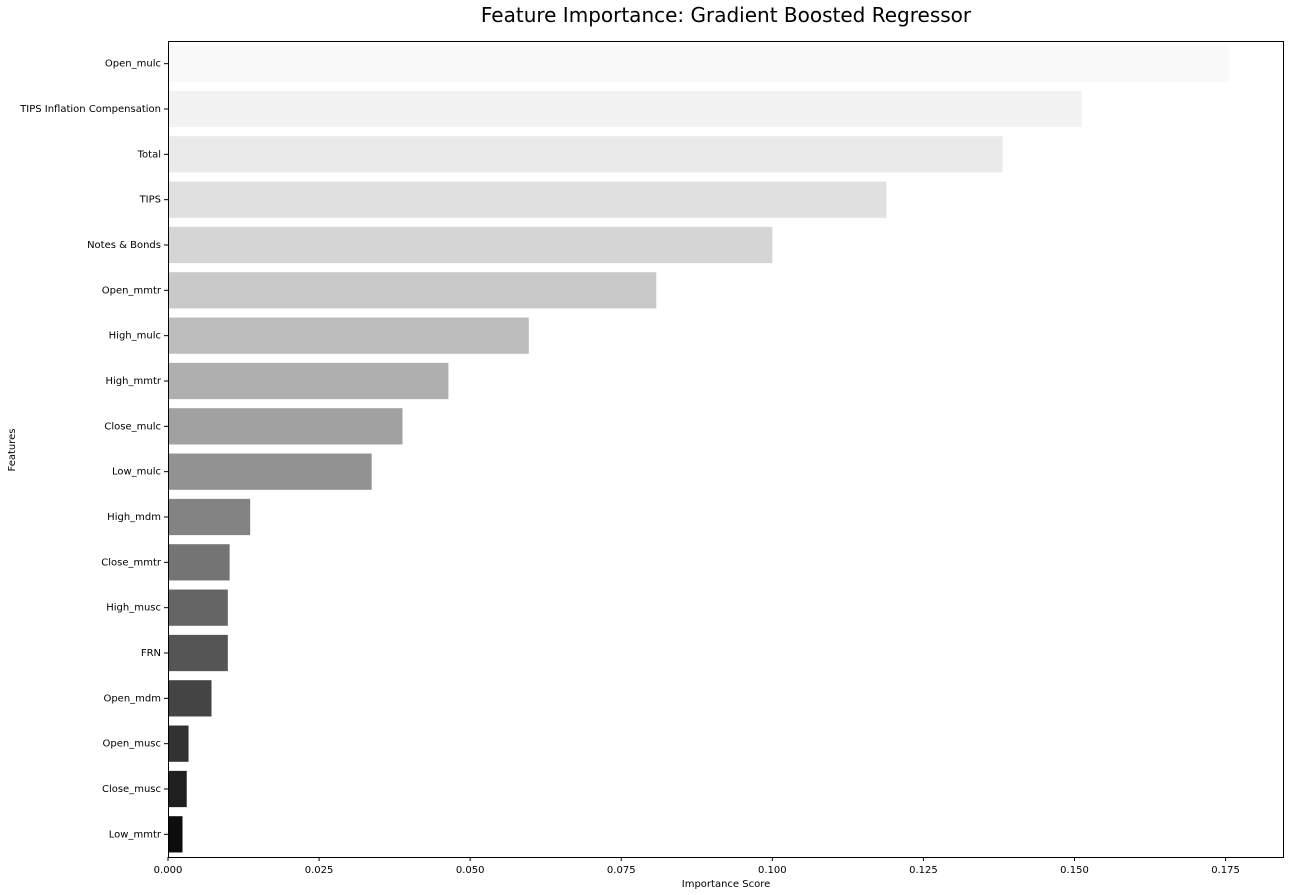  What do you see at coordinates (1074, 870) in the screenshot?
I see `x-tick-label-6: 0.150` at bounding box center [1074, 870].